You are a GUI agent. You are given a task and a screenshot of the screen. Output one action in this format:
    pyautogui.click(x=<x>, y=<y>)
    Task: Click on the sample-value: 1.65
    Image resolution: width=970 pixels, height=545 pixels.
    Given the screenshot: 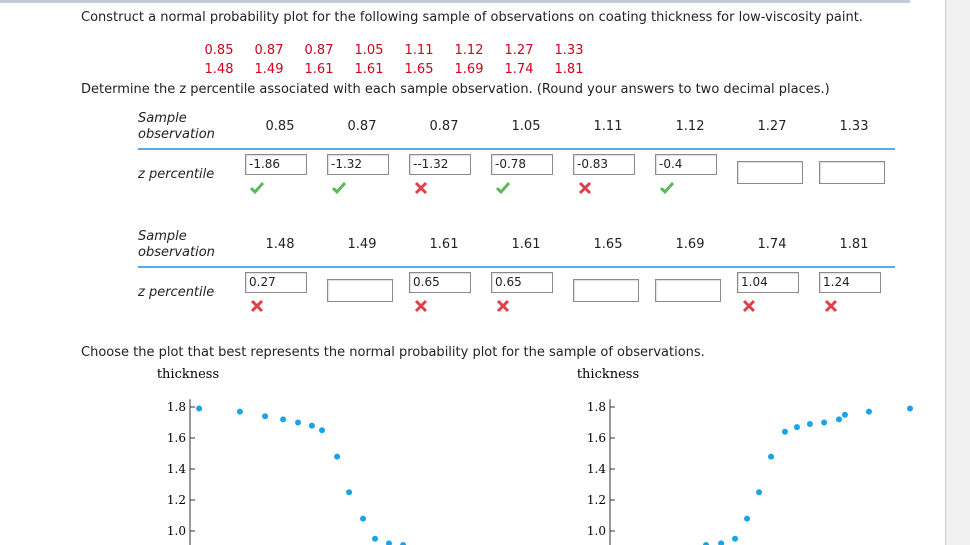 What is the action you would take?
    pyautogui.click(x=608, y=244)
    